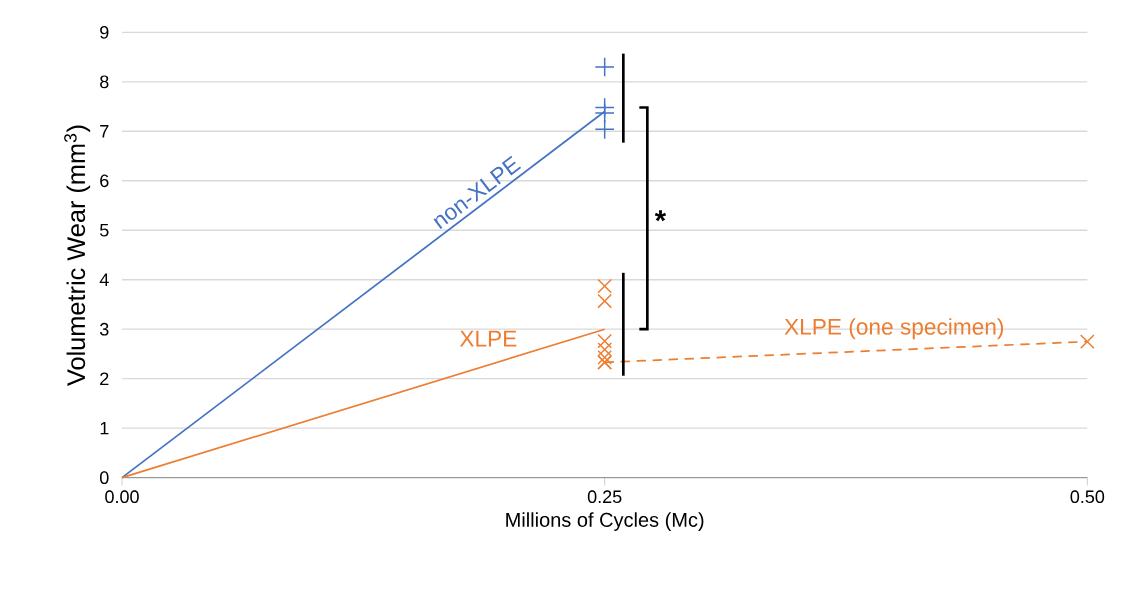  Describe the element at coordinates (604, 497) in the screenshot. I see `x-tick-label: 0.25` at that location.